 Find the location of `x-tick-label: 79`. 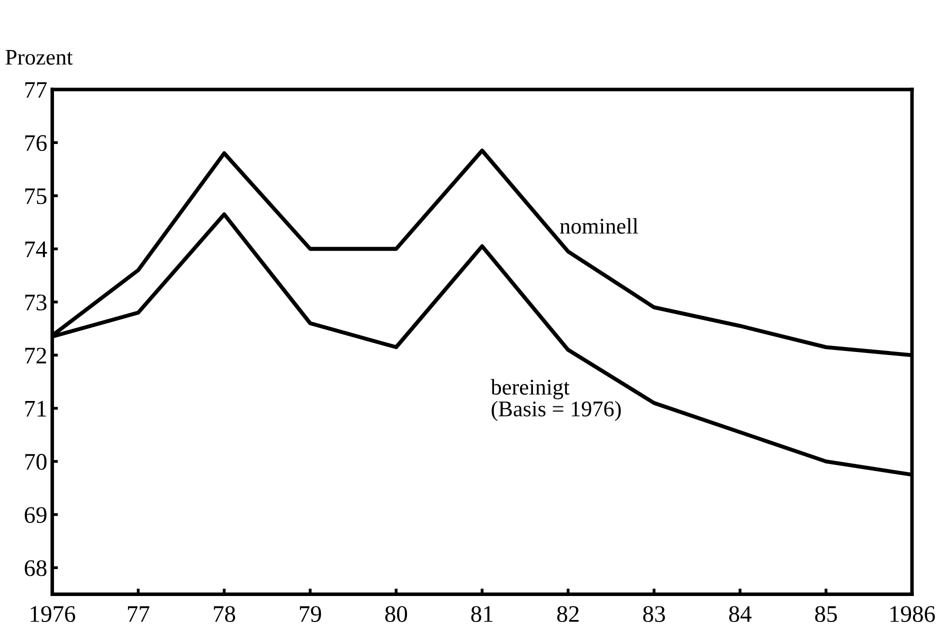

x-tick-label: 79 is located at coordinates (311, 614).